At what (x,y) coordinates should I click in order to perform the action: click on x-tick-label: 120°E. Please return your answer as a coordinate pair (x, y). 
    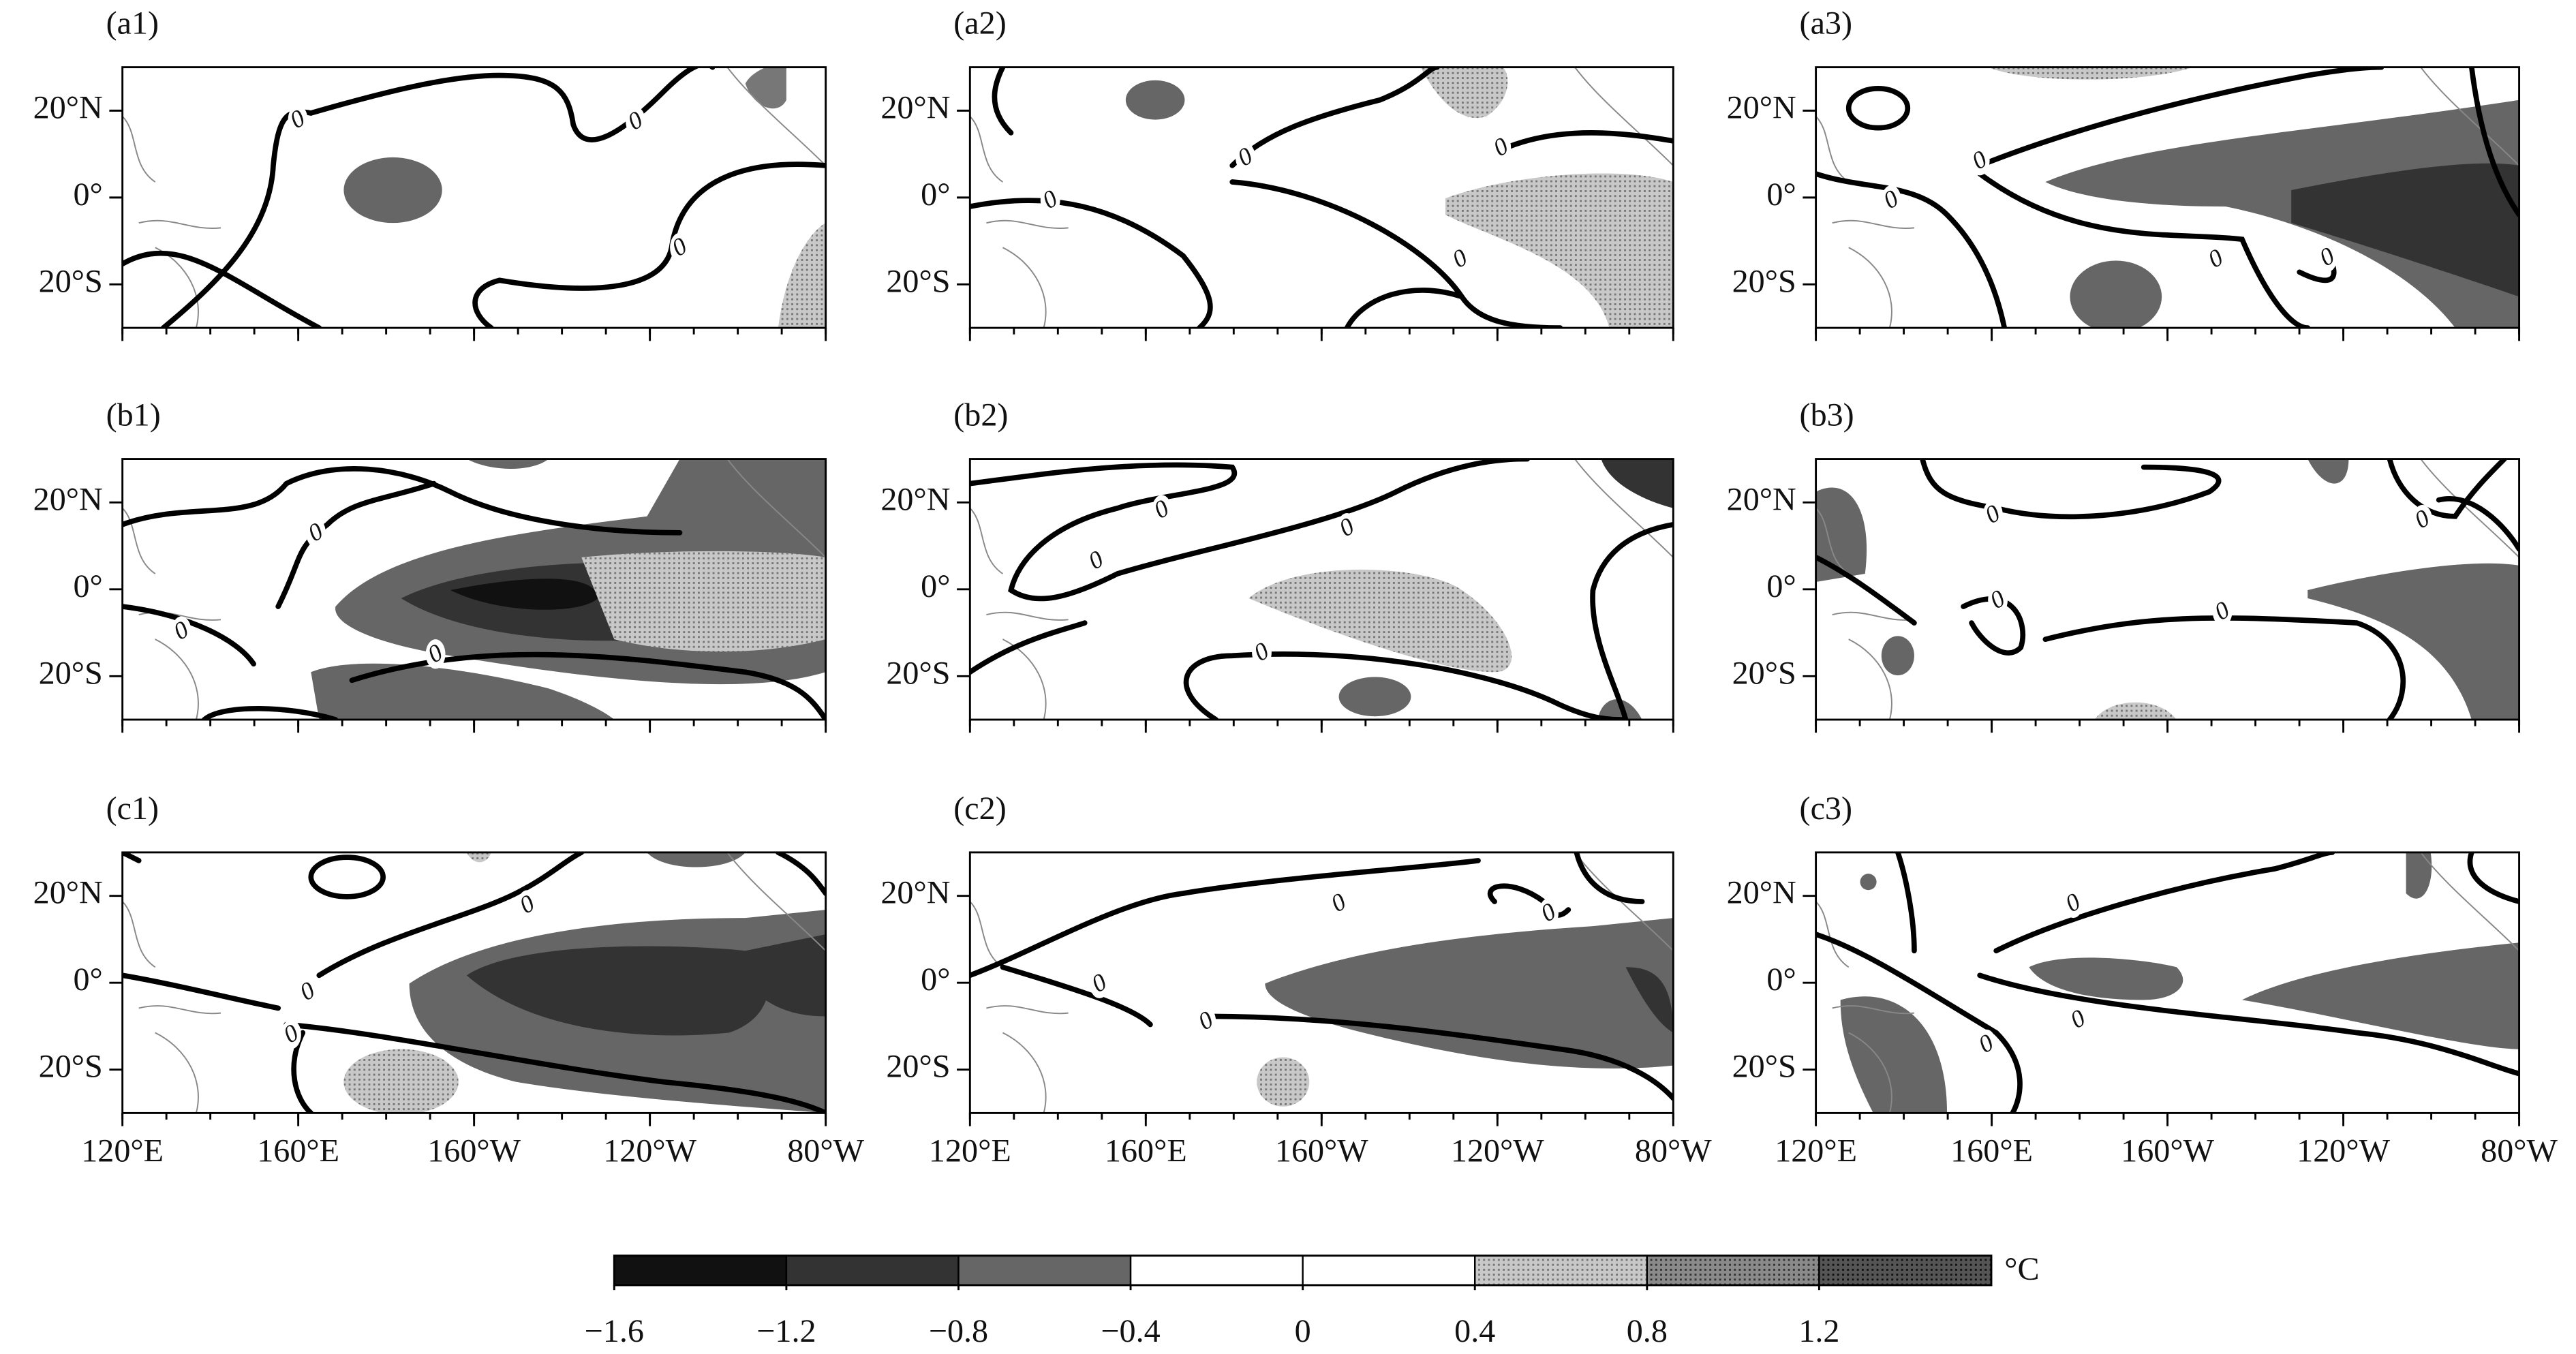
    Looking at the image, I should click on (1816, 1151).